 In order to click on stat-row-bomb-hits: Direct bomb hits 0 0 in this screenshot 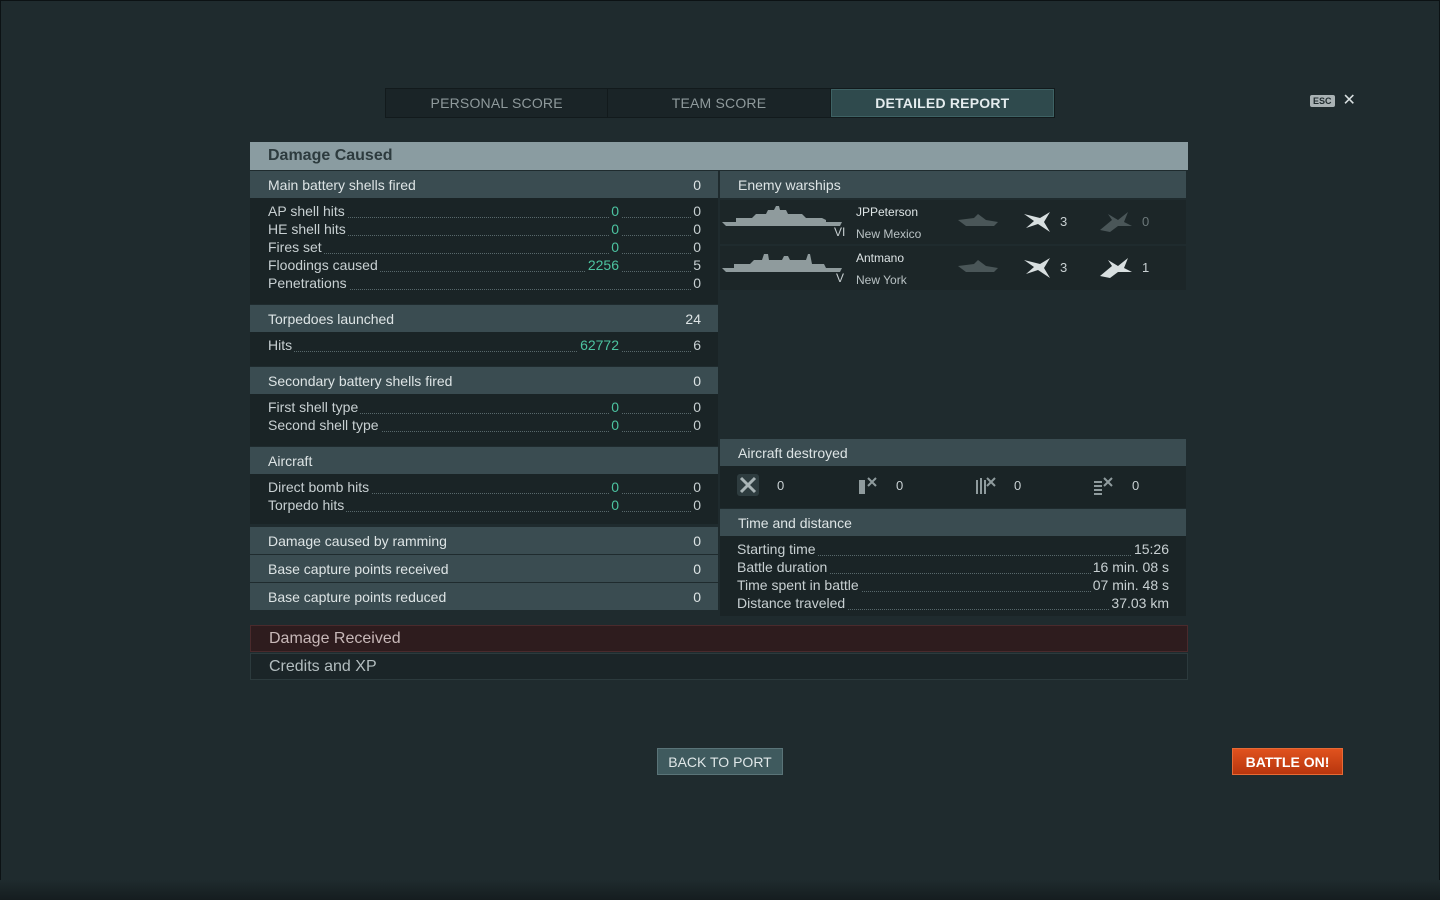, I will do `click(484, 488)`.